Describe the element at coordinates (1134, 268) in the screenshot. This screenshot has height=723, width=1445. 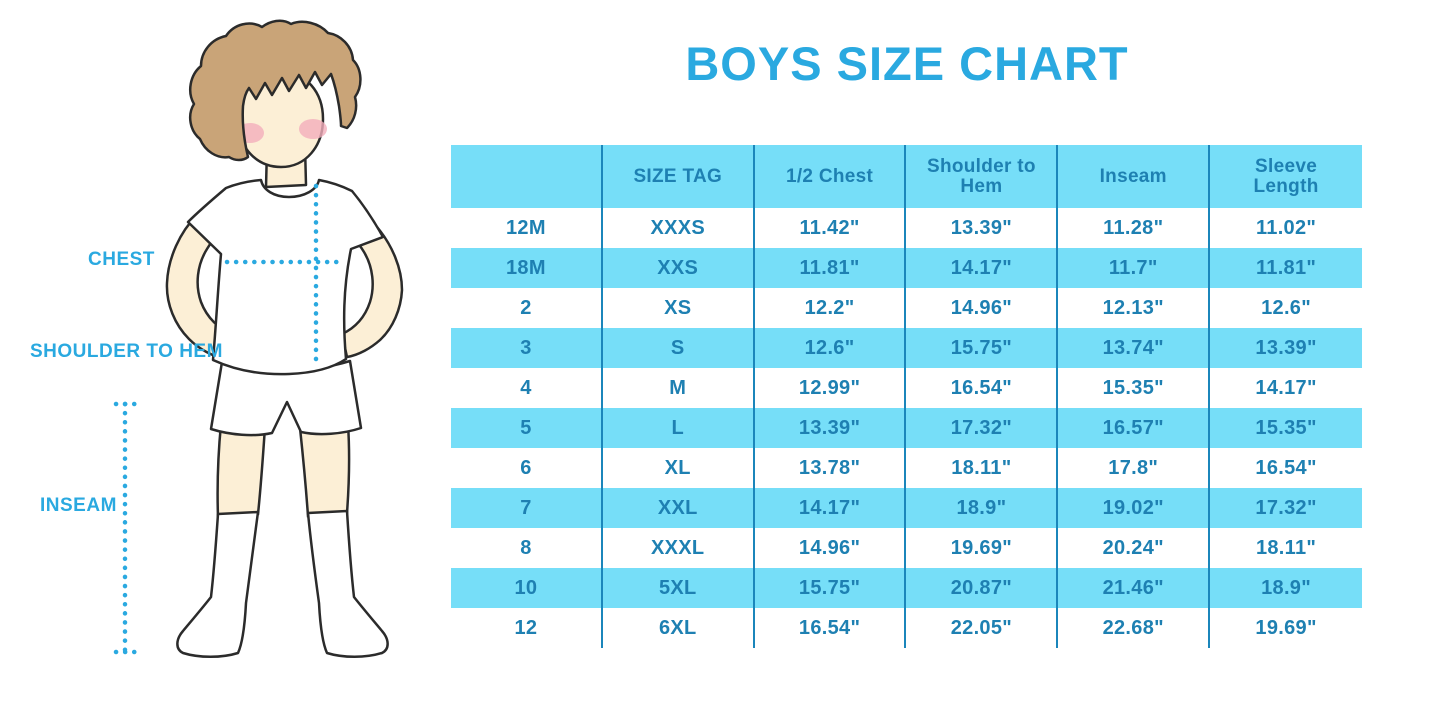
I see `table-cell: 11.7"` at that location.